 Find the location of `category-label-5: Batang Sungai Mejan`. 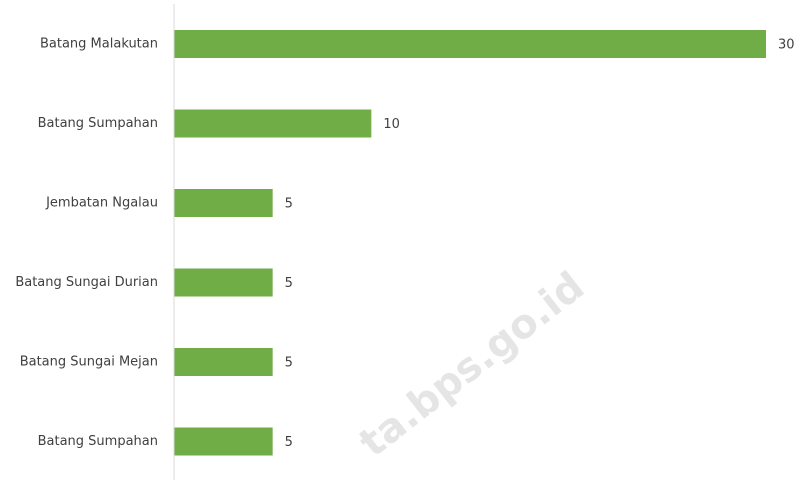

category-label-5: Batang Sungai Mejan is located at coordinates (89, 362).